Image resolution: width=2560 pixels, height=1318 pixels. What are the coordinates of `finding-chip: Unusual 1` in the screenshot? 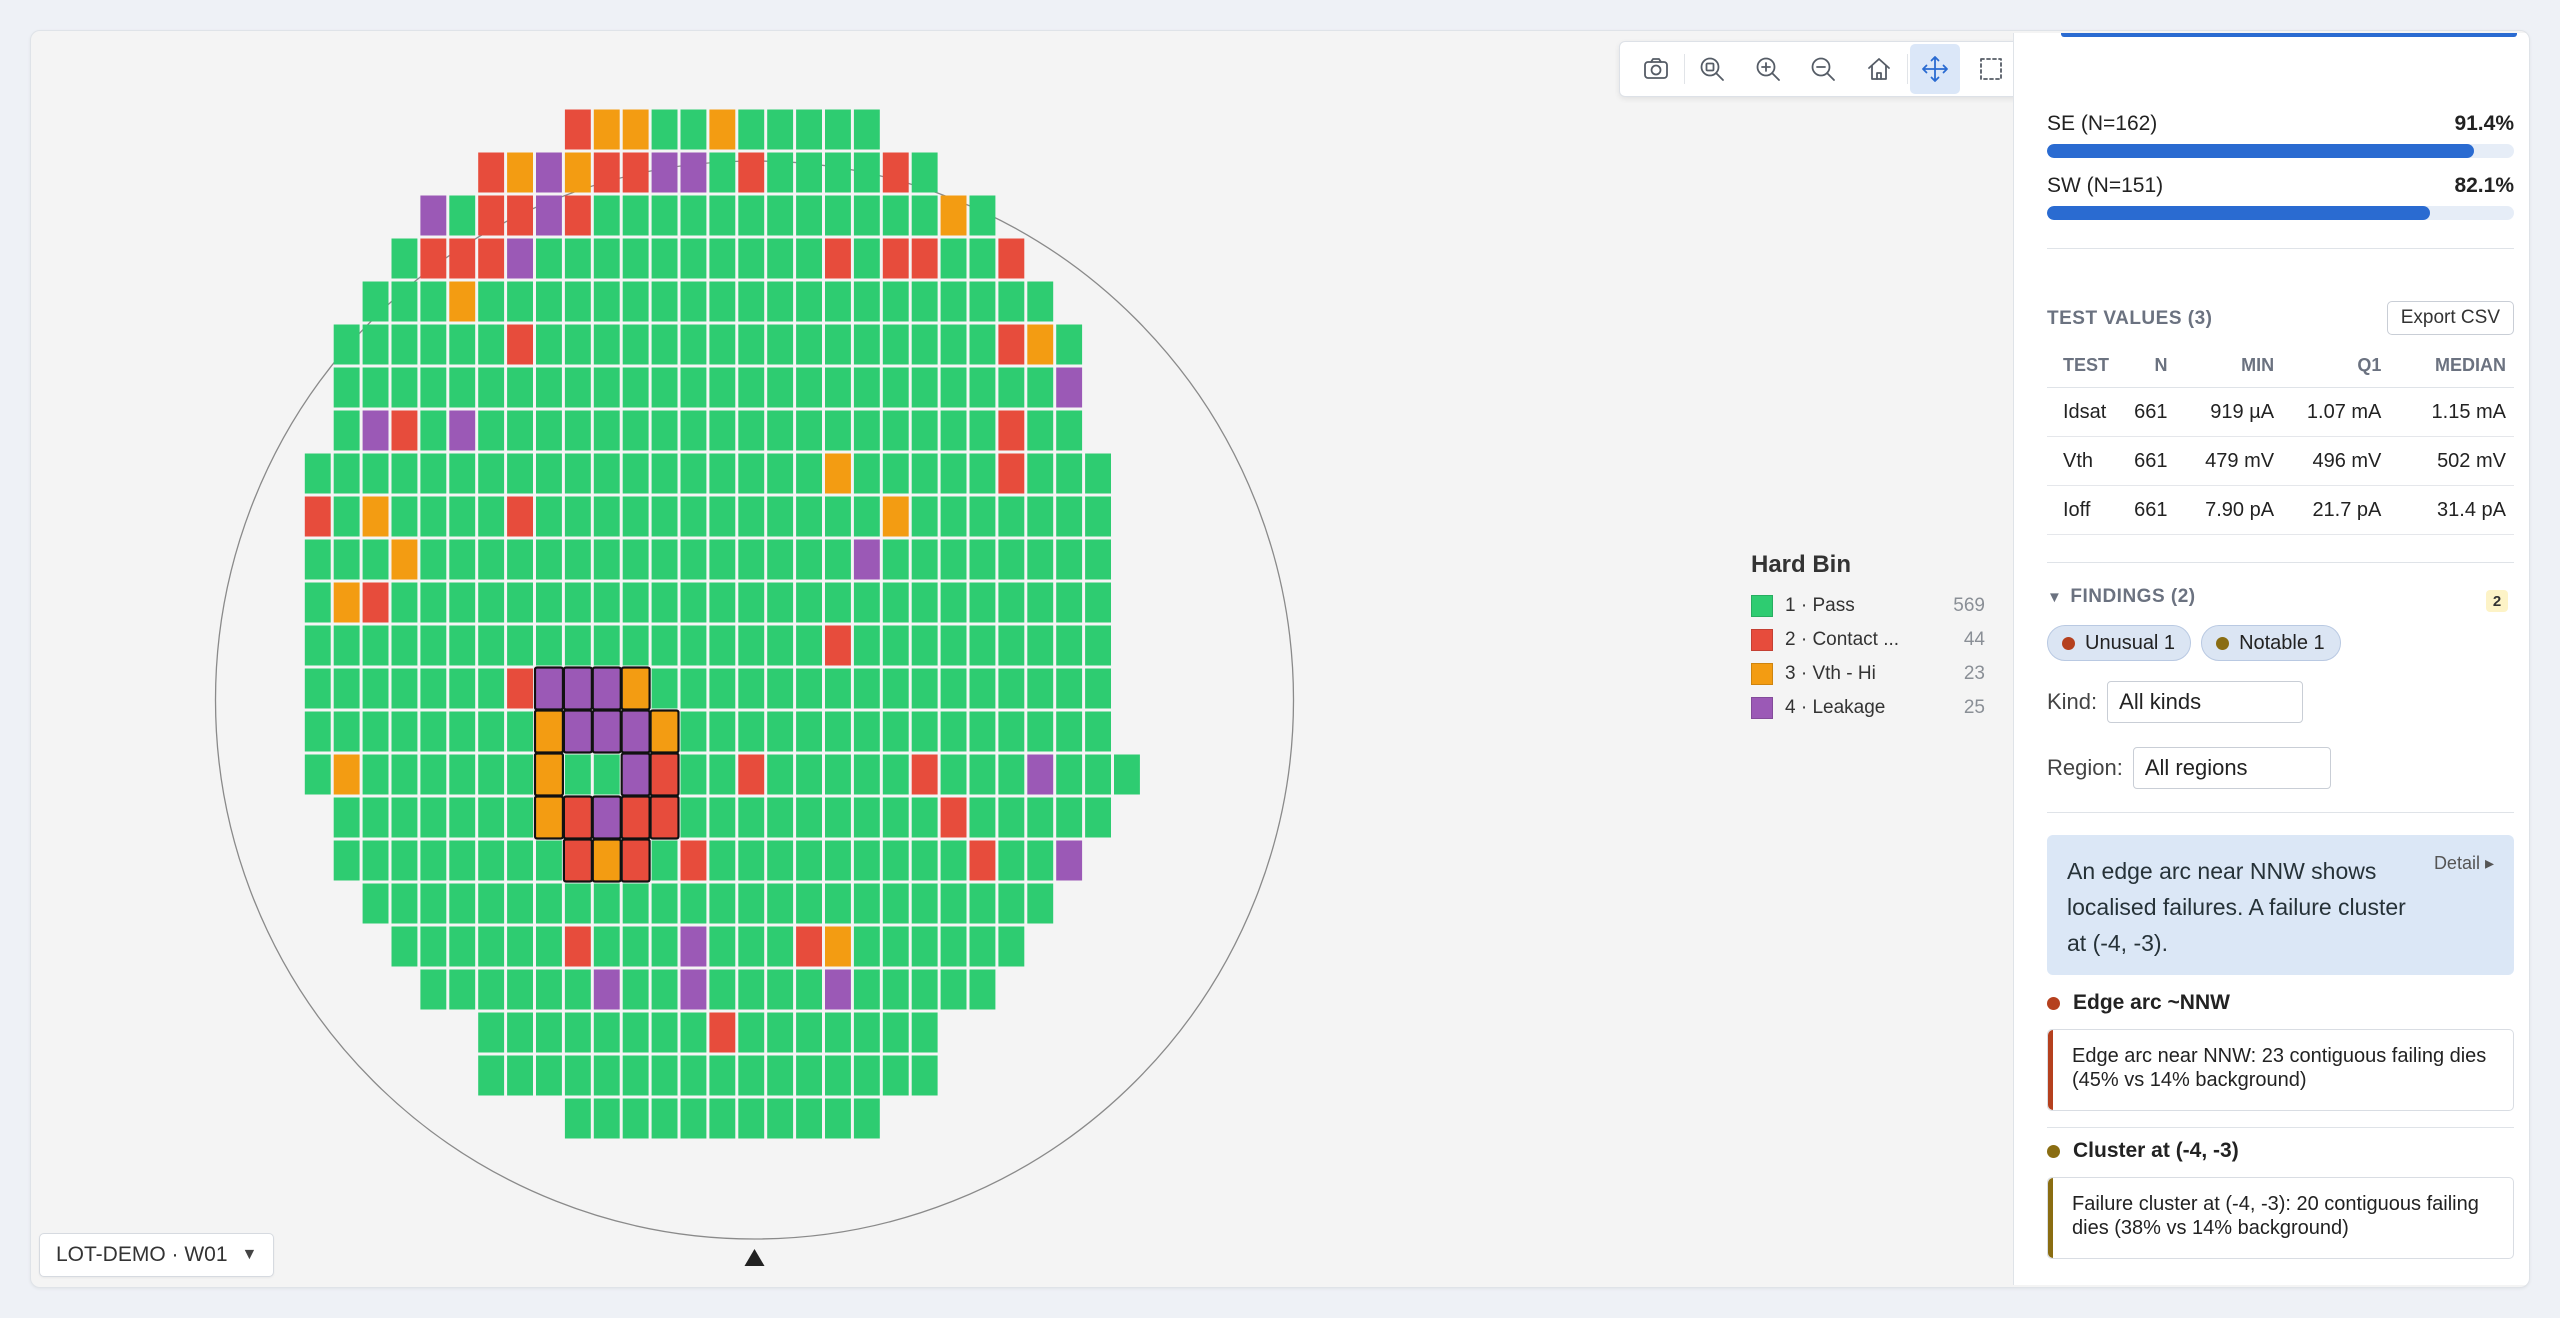 It's located at (2119, 643).